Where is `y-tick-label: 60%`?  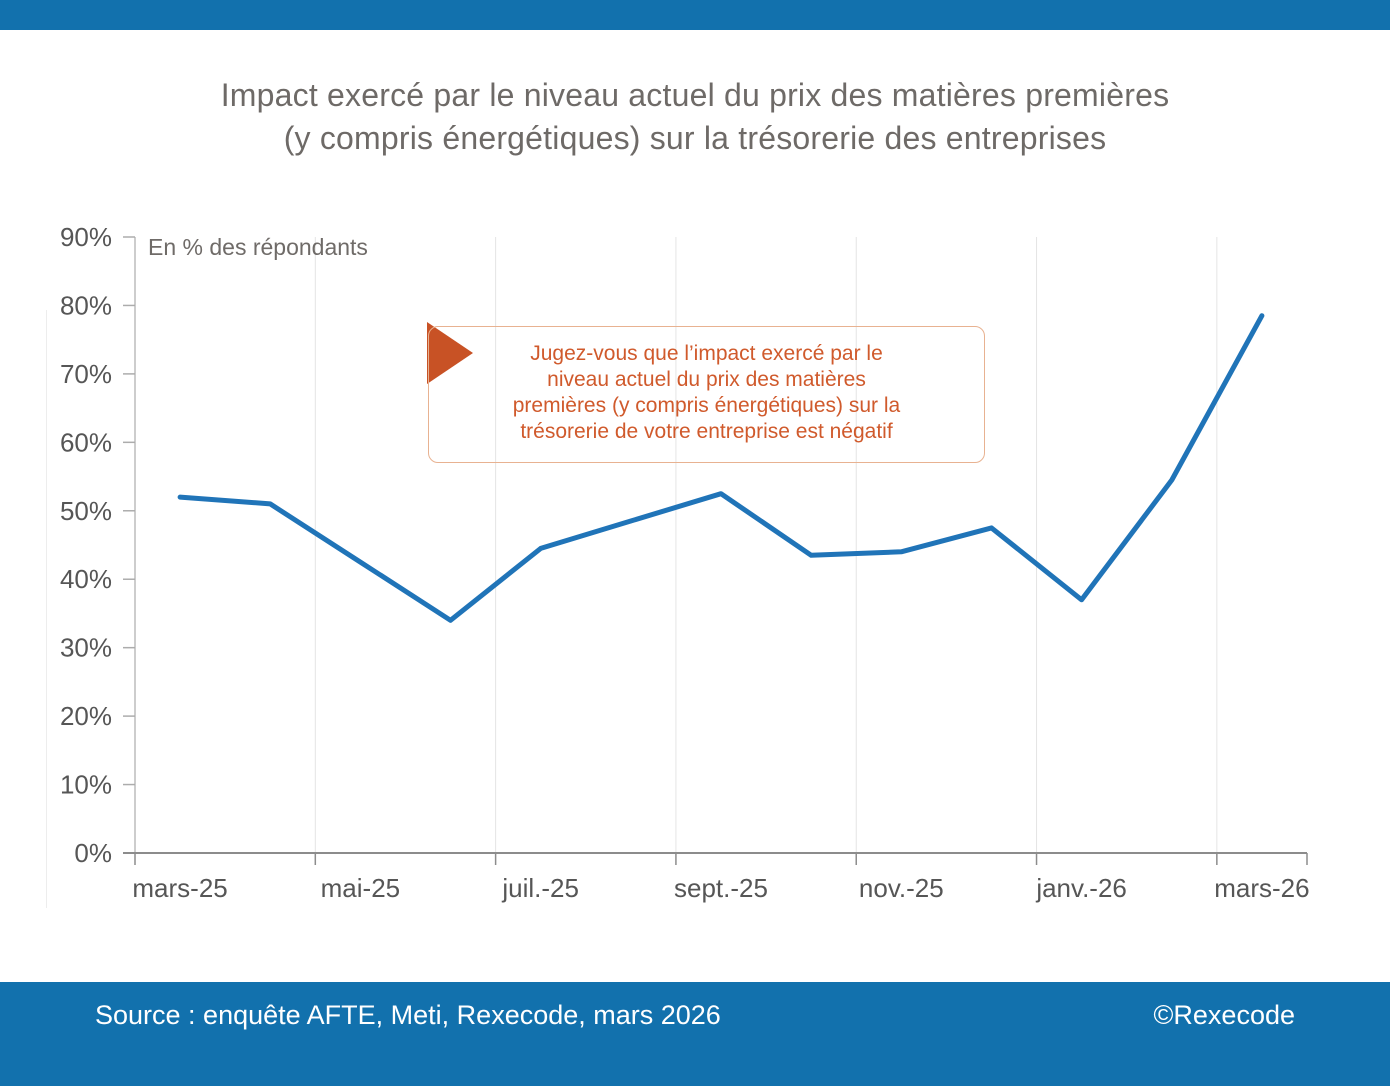 y-tick-label: 60% is located at coordinates (86, 442).